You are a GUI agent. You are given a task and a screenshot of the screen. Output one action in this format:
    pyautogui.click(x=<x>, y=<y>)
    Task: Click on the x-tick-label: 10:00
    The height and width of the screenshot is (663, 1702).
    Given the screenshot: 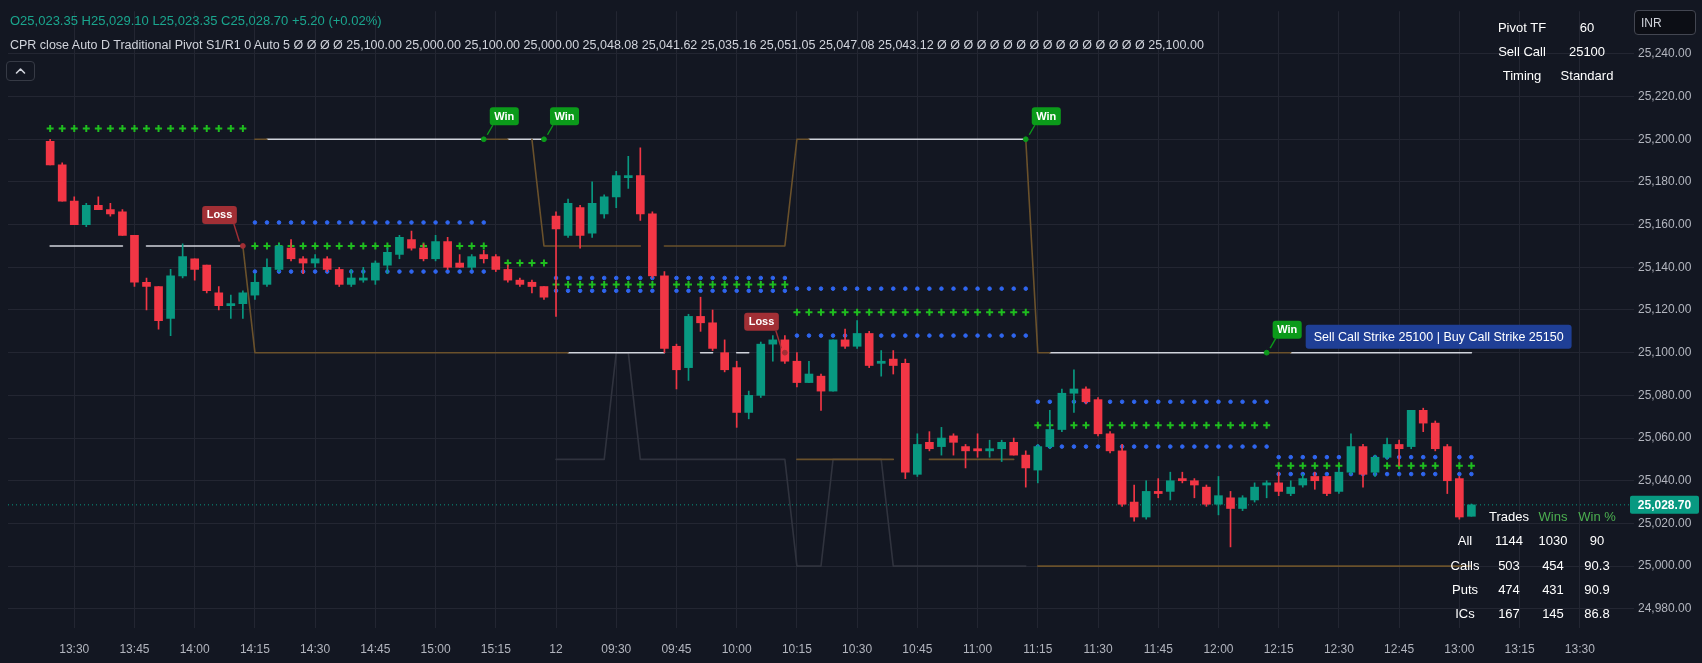 What is the action you would take?
    pyautogui.click(x=737, y=648)
    